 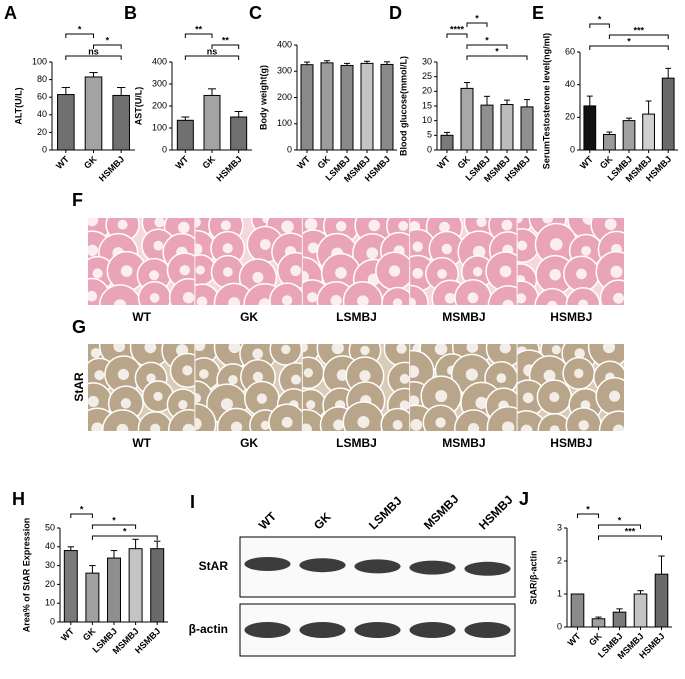 What do you see at coordinates (130, 13) in the screenshot?
I see `panel-letter: B` at bounding box center [130, 13].